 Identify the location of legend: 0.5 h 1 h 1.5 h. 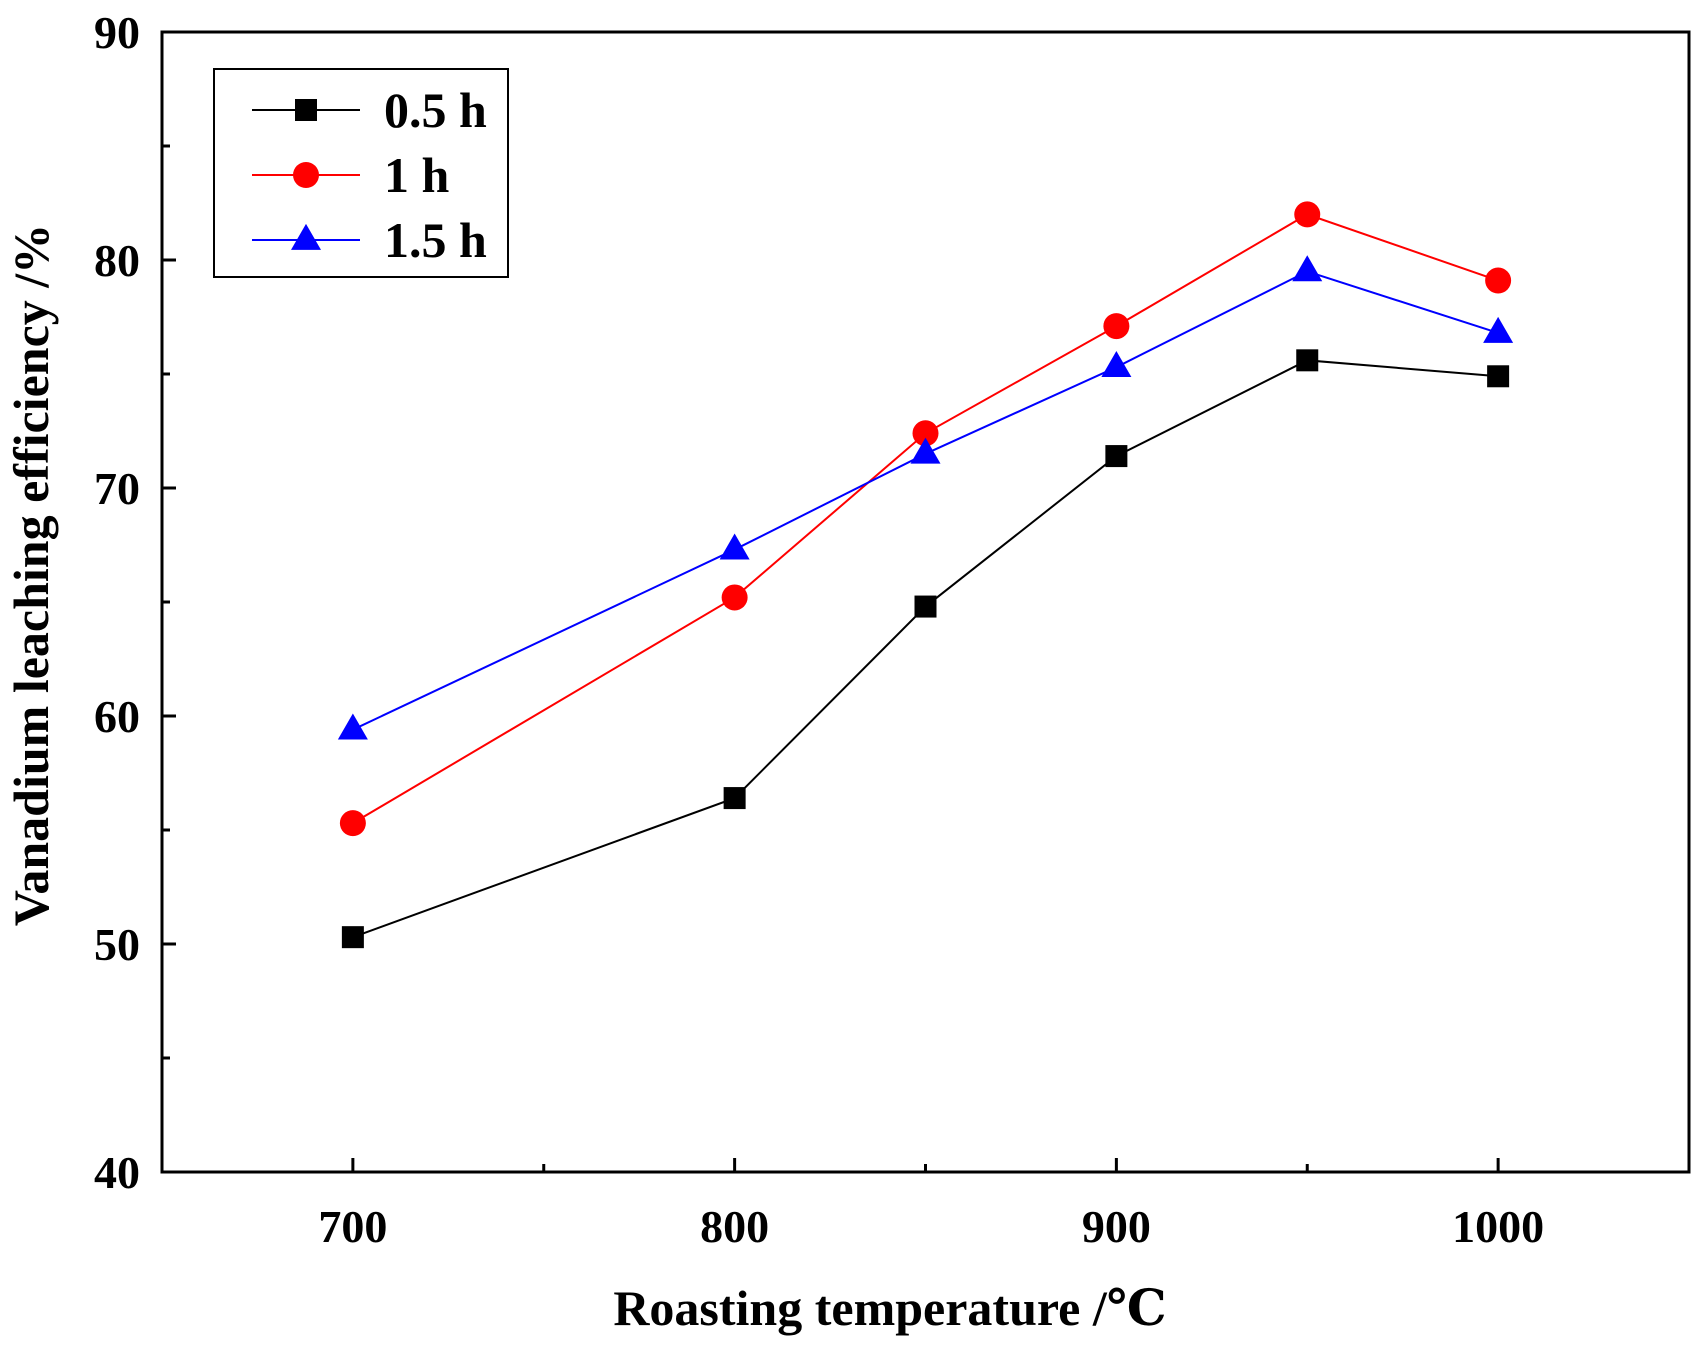
(361, 173).